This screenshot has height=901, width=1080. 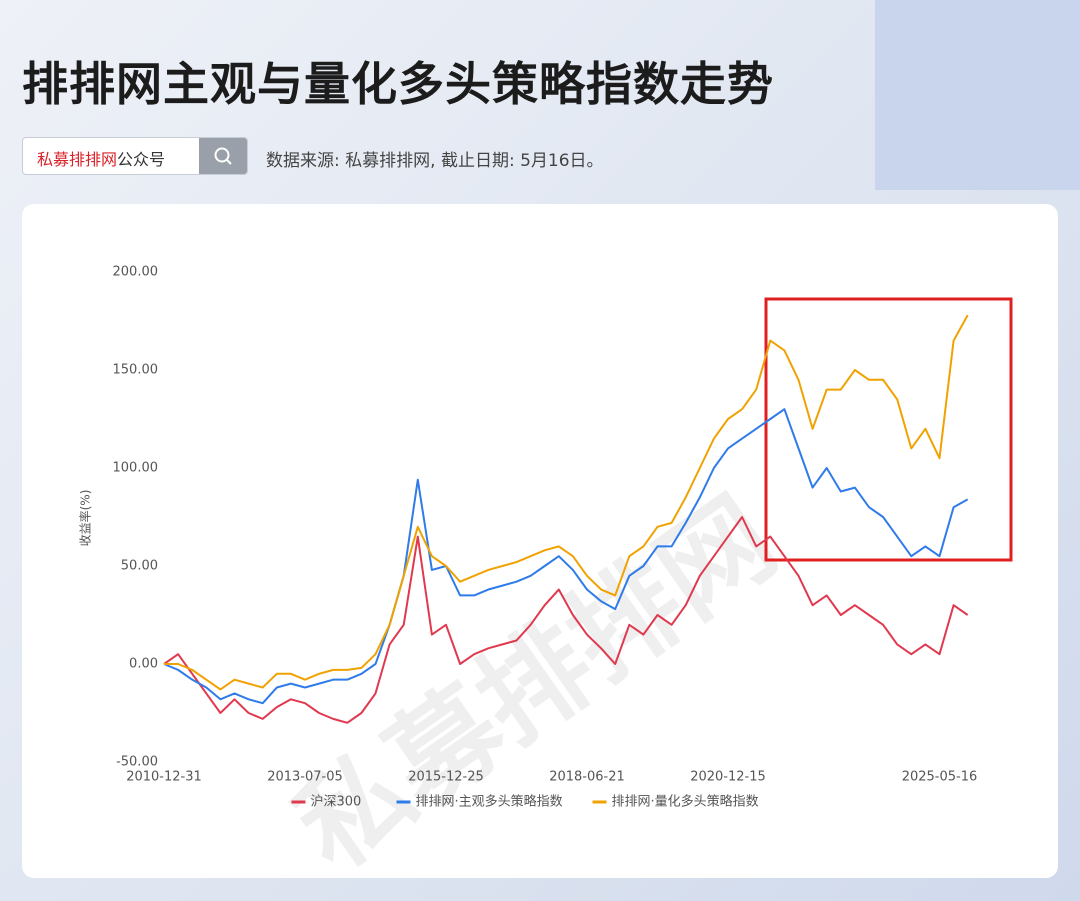 I want to click on y-tick-label: 50.00, so click(x=139, y=566).